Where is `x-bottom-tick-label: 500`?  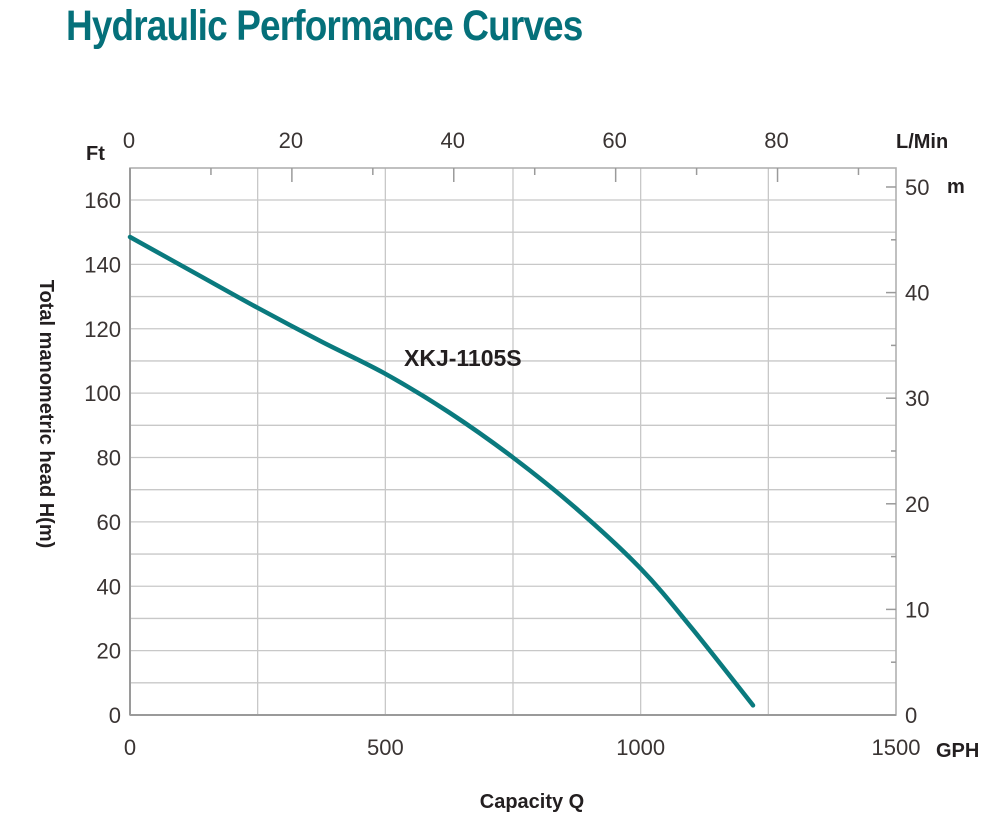 x-bottom-tick-label: 500 is located at coordinates (385, 747).